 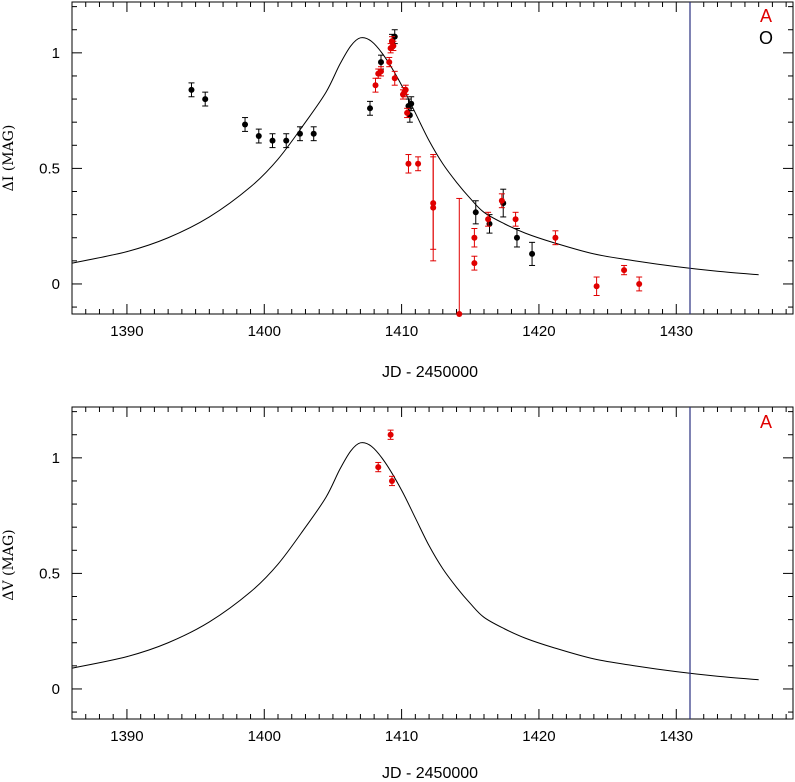 I want to click on y-axis-label-text: I (MAG), so click(x=9, y=153).